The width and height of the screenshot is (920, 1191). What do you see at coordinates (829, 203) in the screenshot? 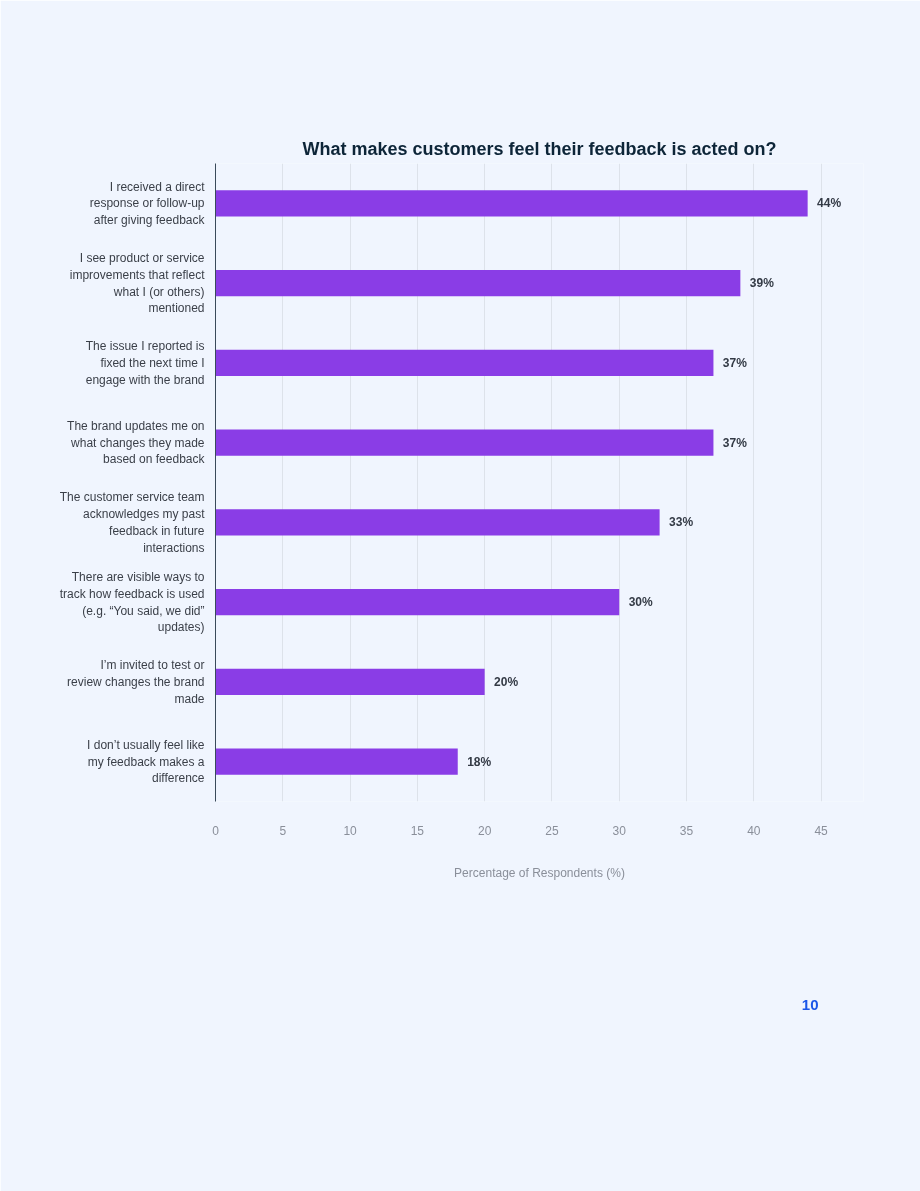
I see `data-label: 44%` at bounding box center [829, 203].